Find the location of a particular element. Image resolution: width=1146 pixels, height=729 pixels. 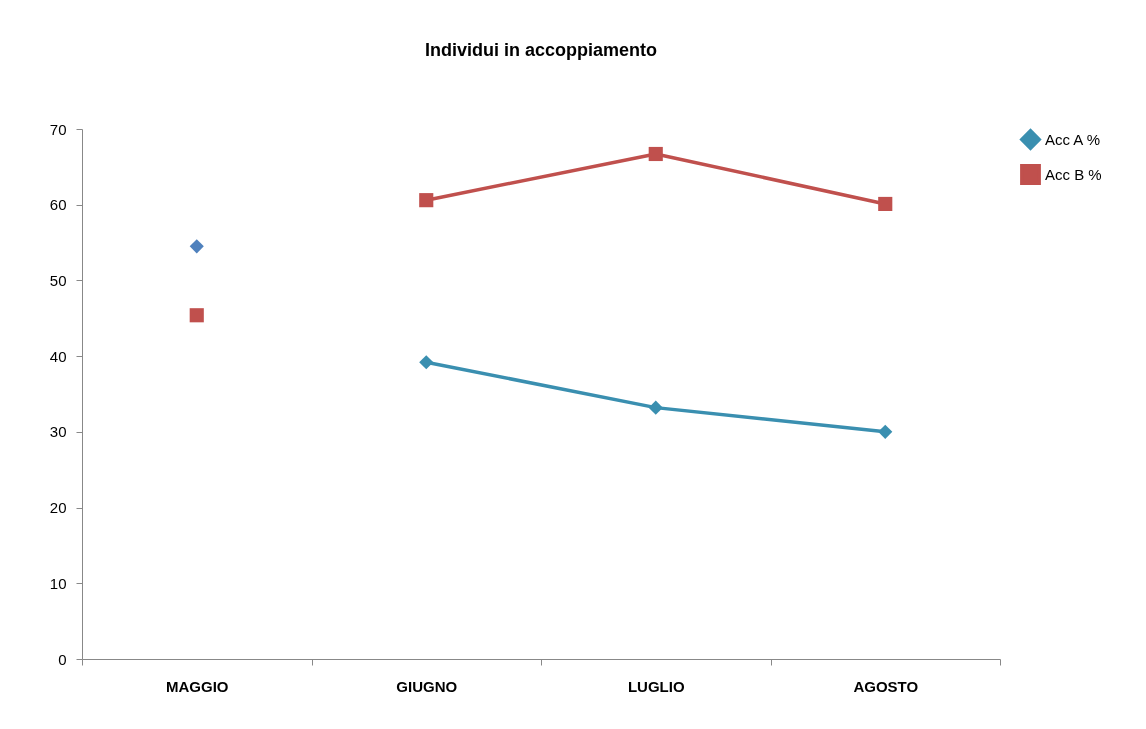

y-tick-label: 70 is located at coordinates (58, 129).